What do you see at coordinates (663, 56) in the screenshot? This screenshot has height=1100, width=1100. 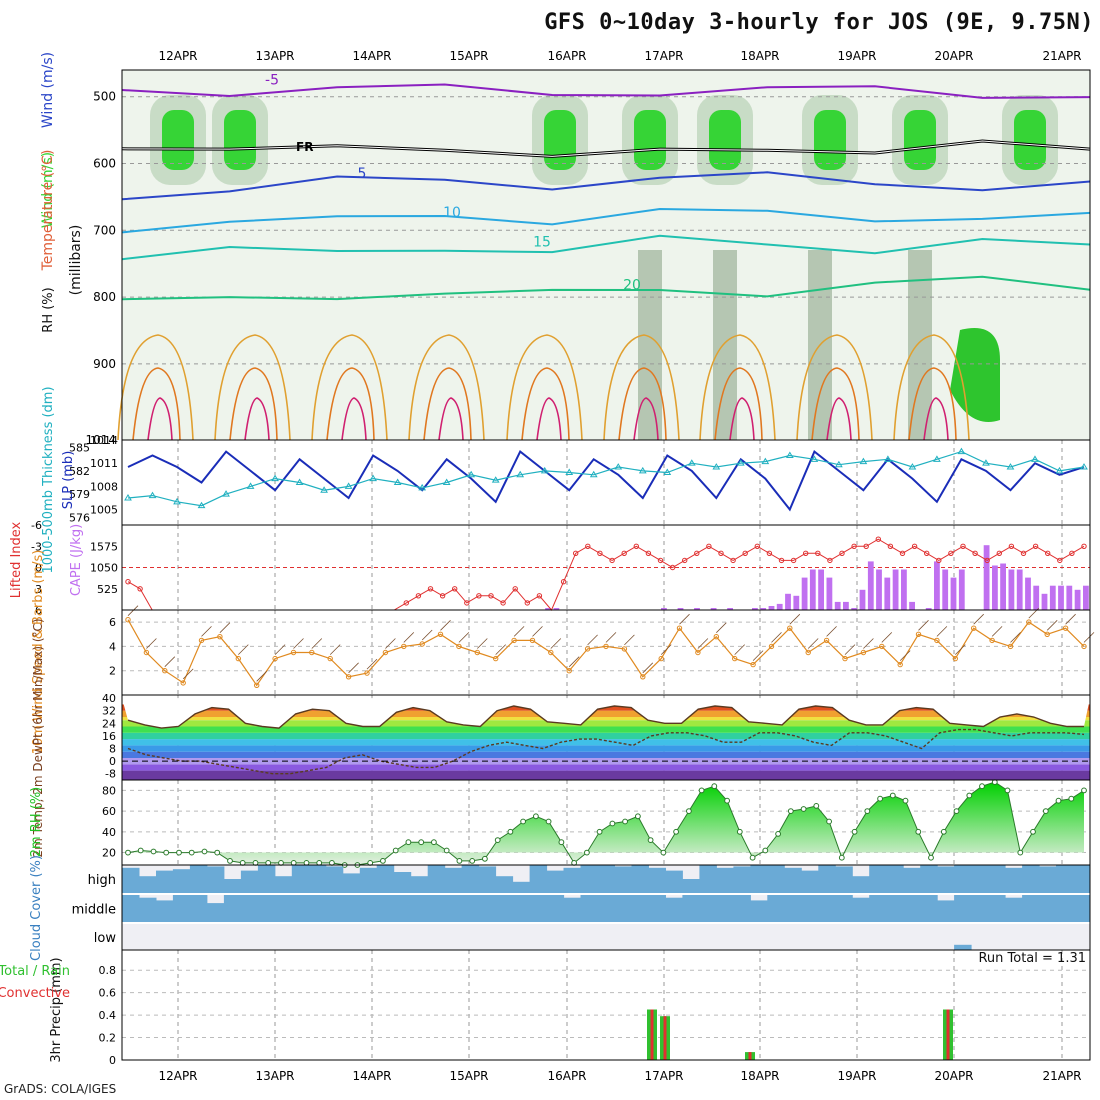 I see `date-label-top: 17APR` at bounding box center [663, 56].